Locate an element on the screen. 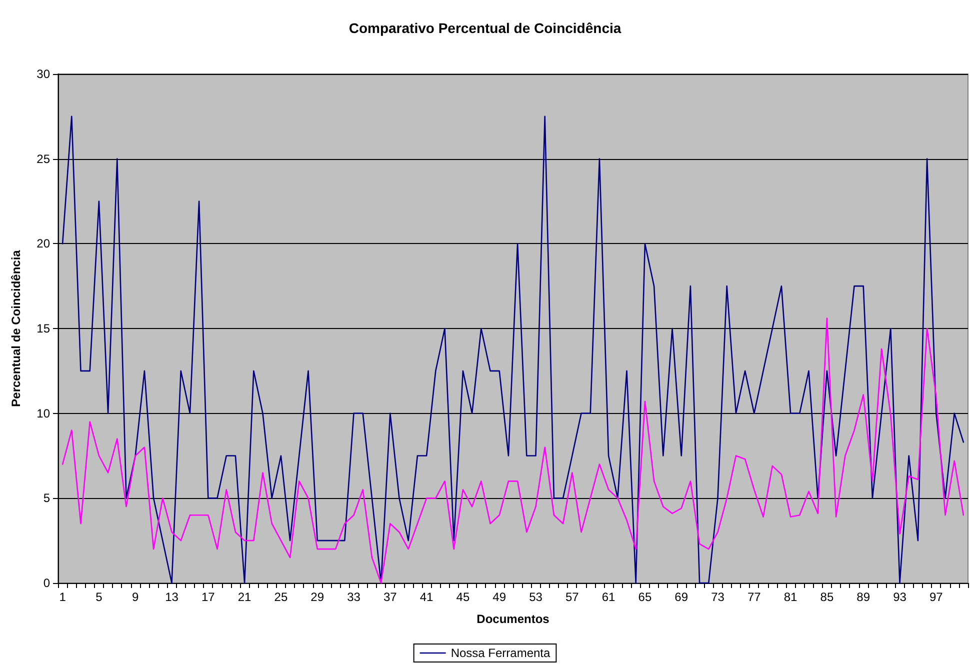 The image size is (970, 670). x-tick-label: 41 is located at coordinates (427, 597).